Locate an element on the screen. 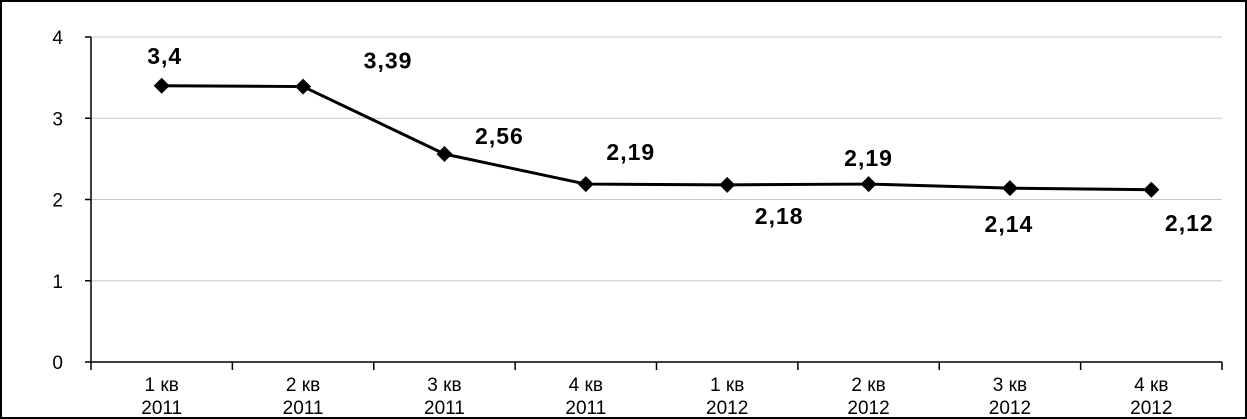 The height and width of the screenshot is (419, 1247). y-tick-label: 1 is located at coordinates (57, 282).